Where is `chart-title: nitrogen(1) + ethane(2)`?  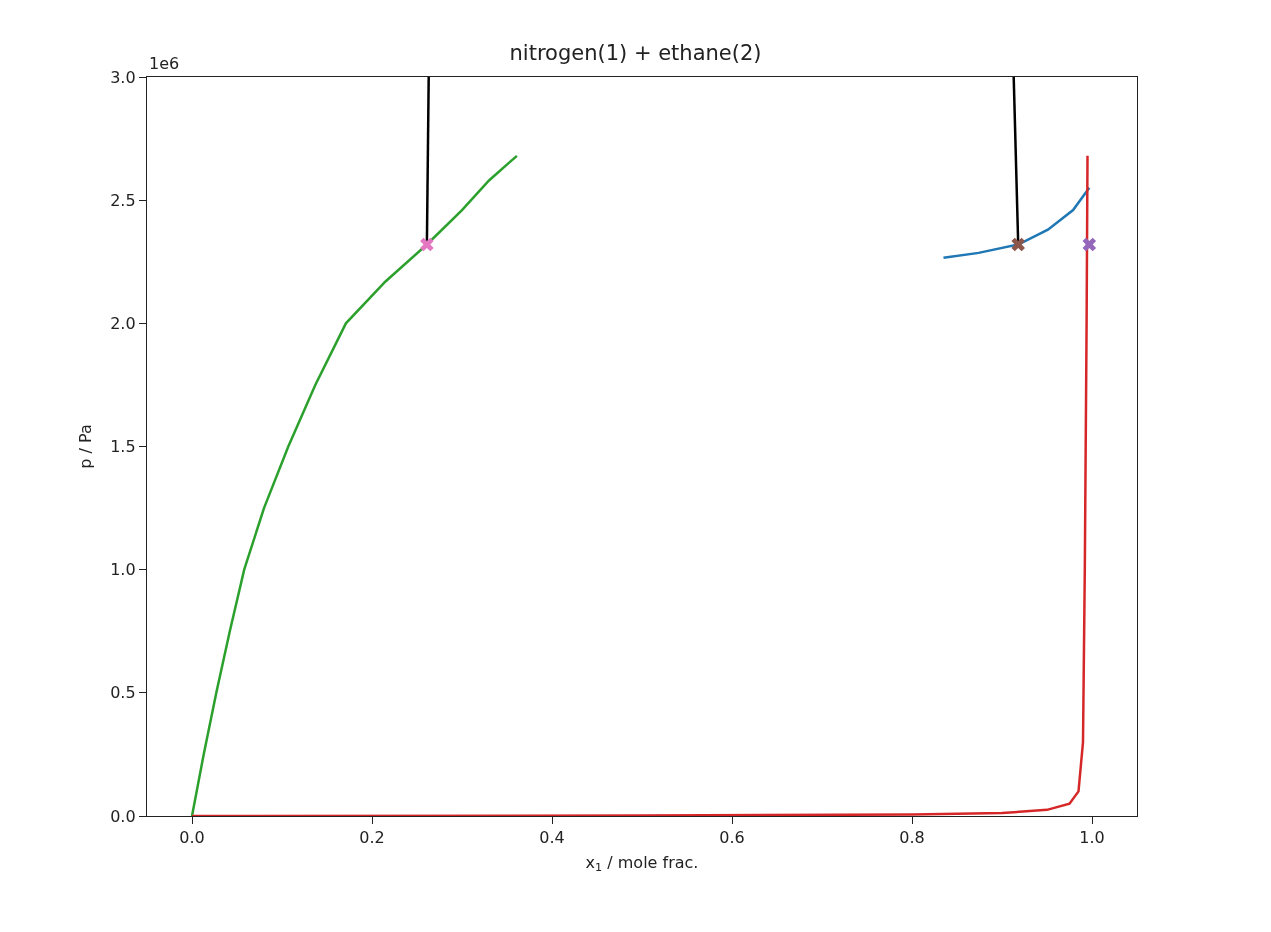 chart-title: nitrogen(1) + ethane(2) is located at coordinates (635, 53).